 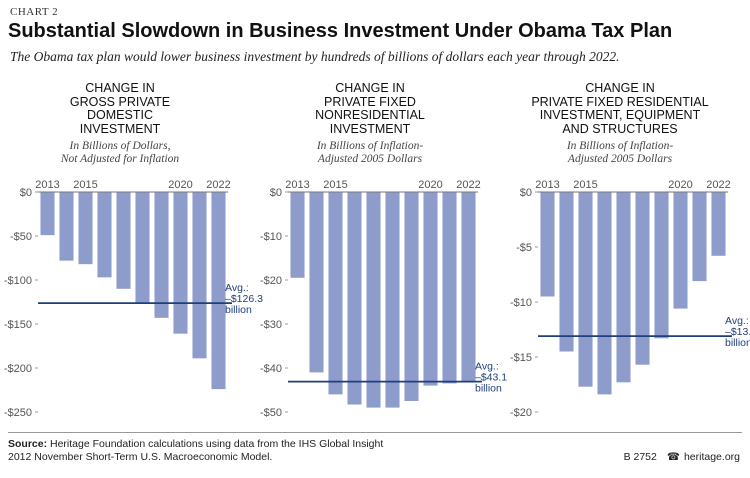 What do you see at coordinates (271, 369) in the screenshot?
I see `y-tick-label: -$40` at bounding box center [271, 369].